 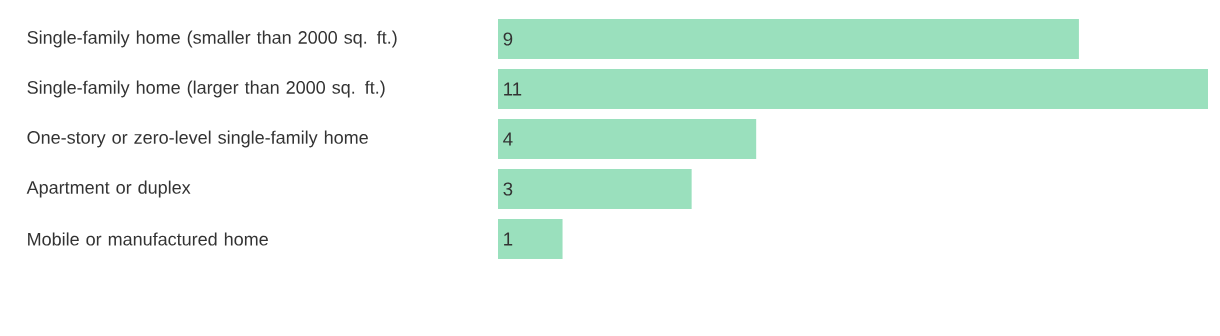 What do you see at coordinates (508, 39) in the screenshot?
I see `data-label: 9` at bounding box center [508, 39].